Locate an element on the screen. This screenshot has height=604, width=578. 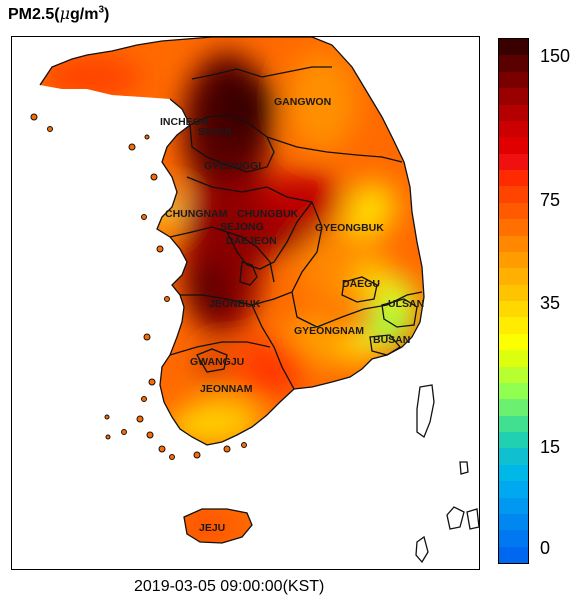
label-jeonnam: JEONNAM is located at coordinates (226, 389).